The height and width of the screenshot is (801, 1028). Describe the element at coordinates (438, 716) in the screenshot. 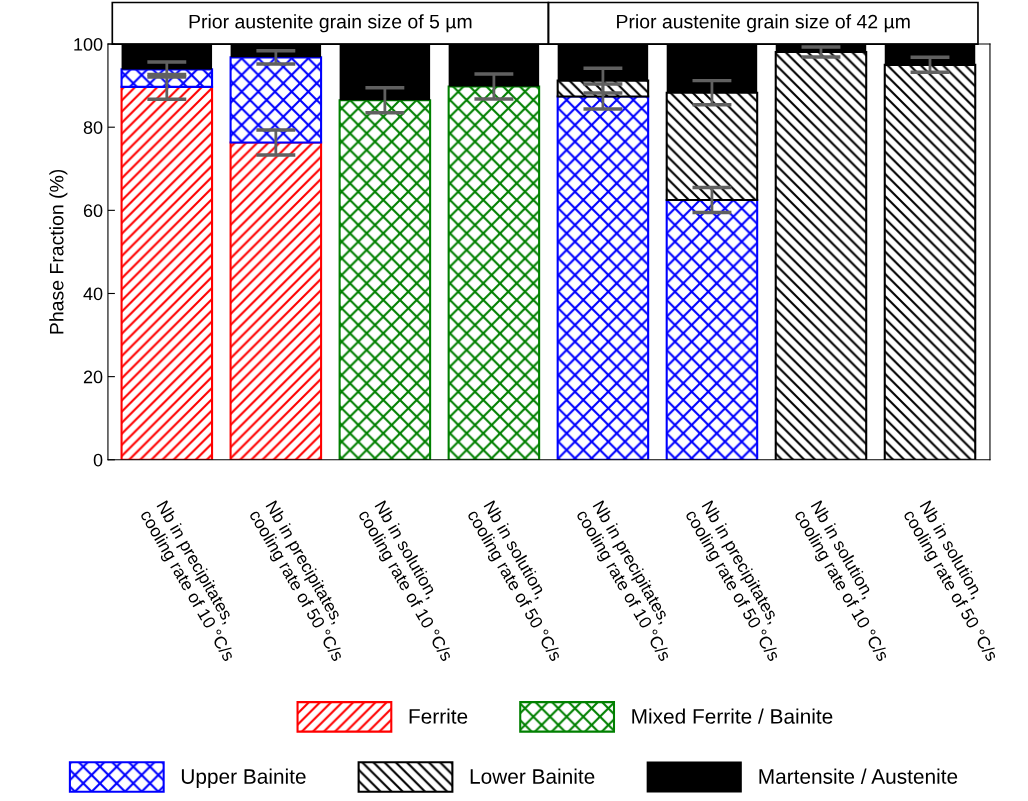

I see `legend-label: Ferrite` at that location.